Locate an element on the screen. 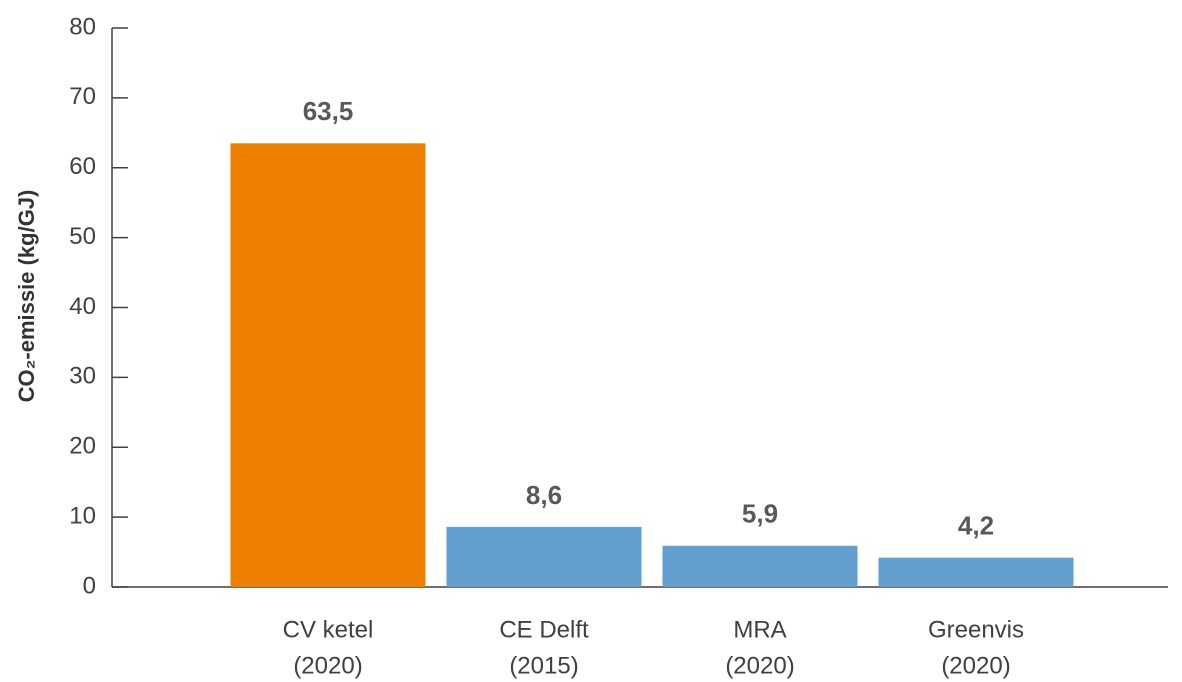 The height and width of the screenshot is (682, 1182). x-tick-label: MRA is located at coordinates (759, 629).